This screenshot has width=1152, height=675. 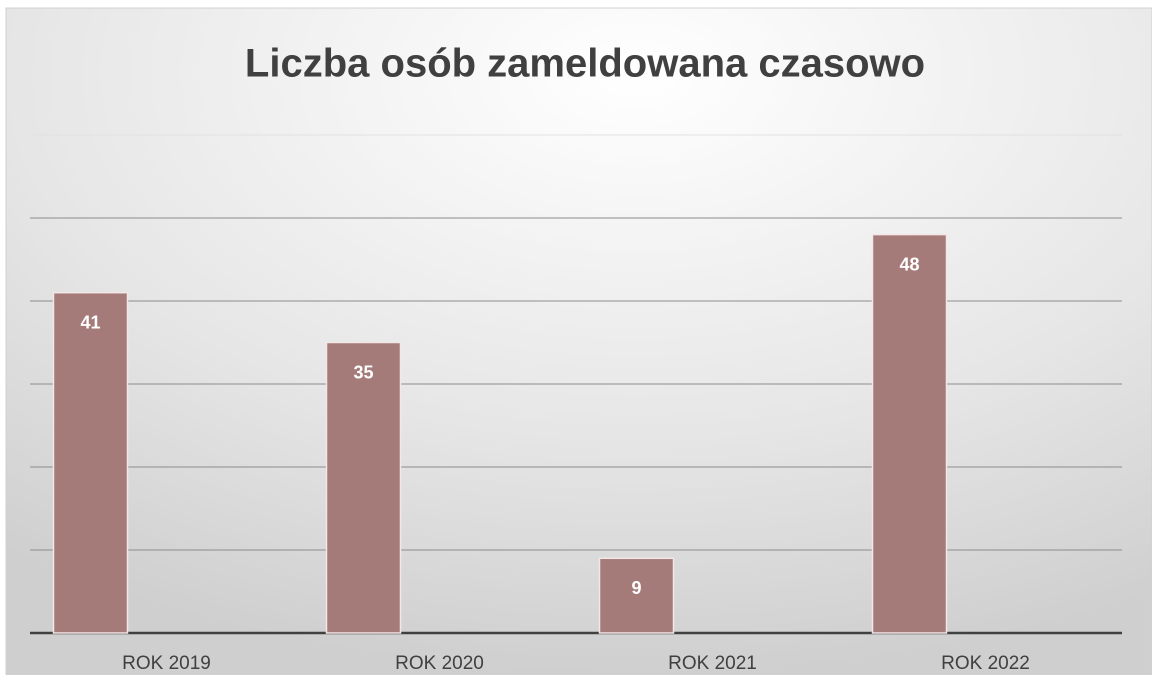 What do you see at coordinates (712, 663) in the screenshot?
I see `x-tick-label: ROK 2021` at bounding box center [712, 663].